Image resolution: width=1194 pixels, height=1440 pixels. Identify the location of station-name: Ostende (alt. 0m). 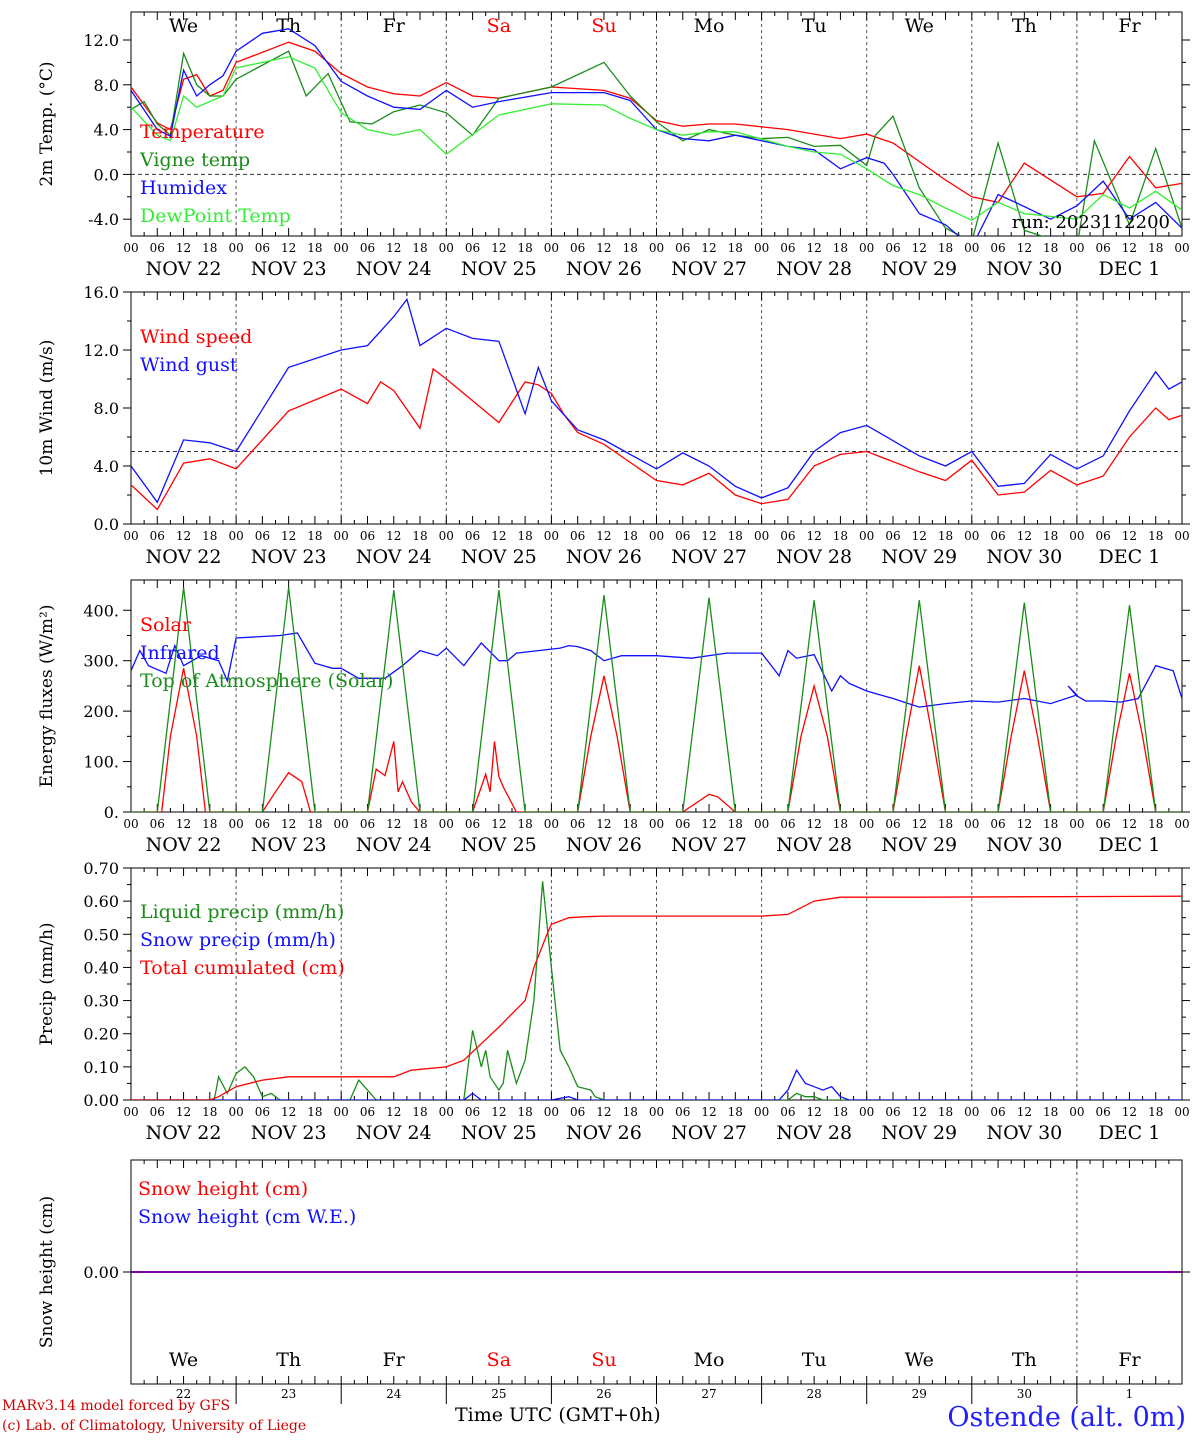
(1066, 1417).